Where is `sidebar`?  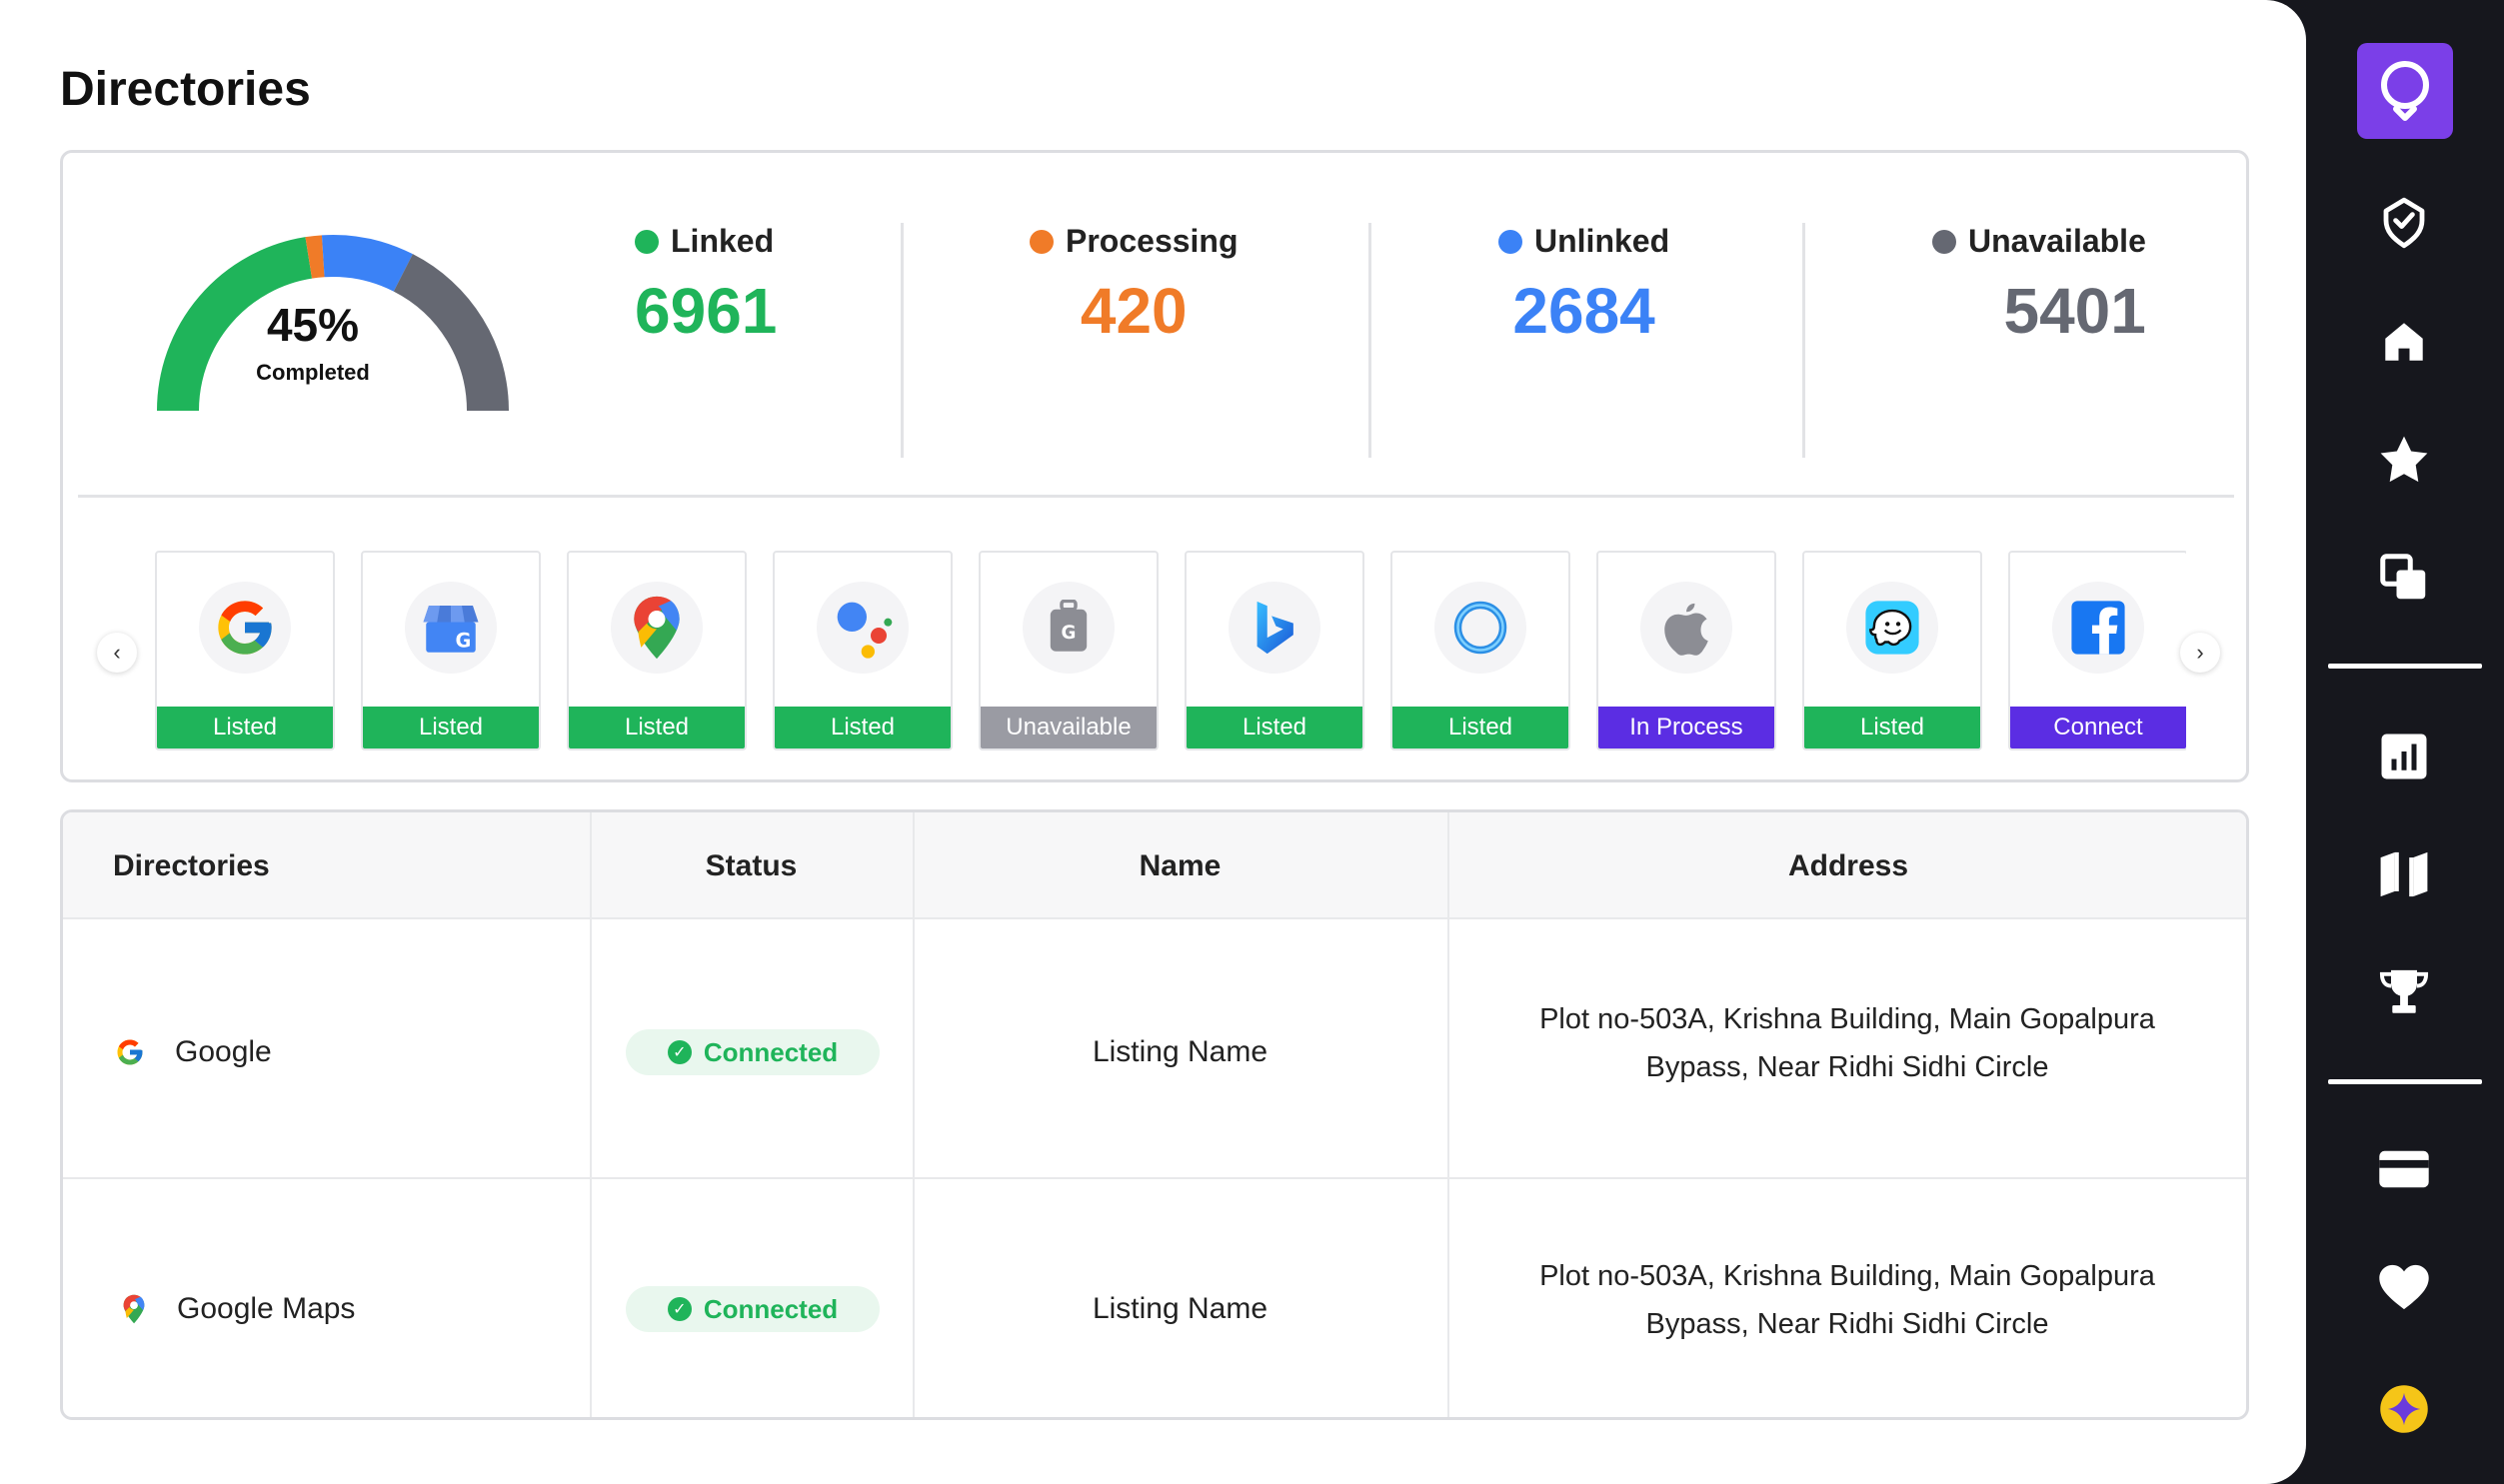
sidebar is located at coordinates (2405, 742).